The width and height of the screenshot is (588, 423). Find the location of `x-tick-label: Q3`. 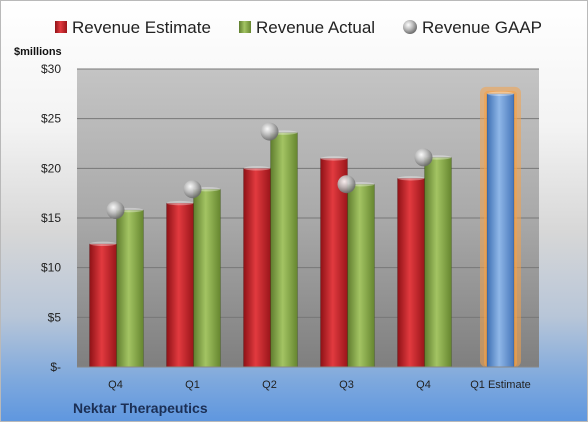

x-tick-label: Q3 is located at coordinates (346, 385).